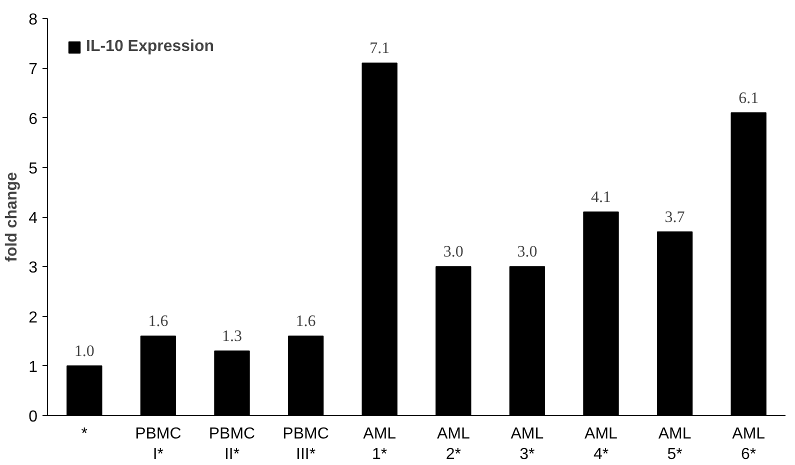  What do you see at coordinates (601, 197) in the screenshot?
I see `text: 4.1` at bounding box center [601, 197].